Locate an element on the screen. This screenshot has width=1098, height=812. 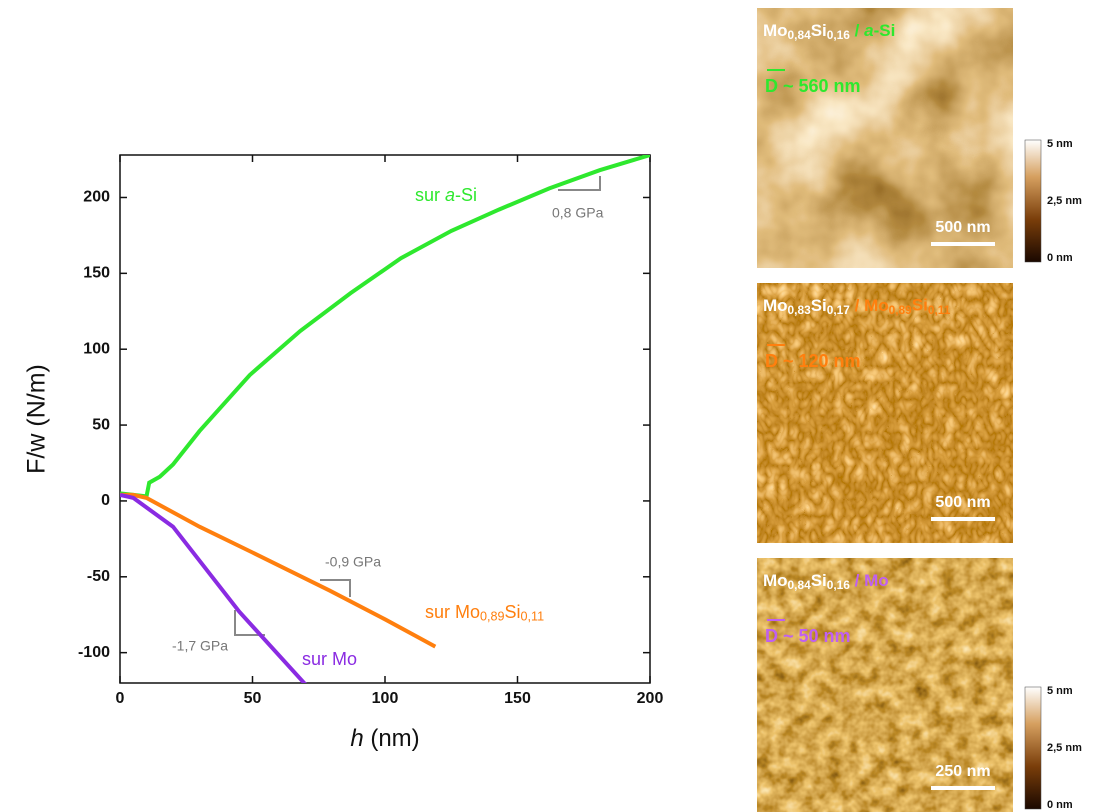
text-part: h is located at coordinates (356, 738).